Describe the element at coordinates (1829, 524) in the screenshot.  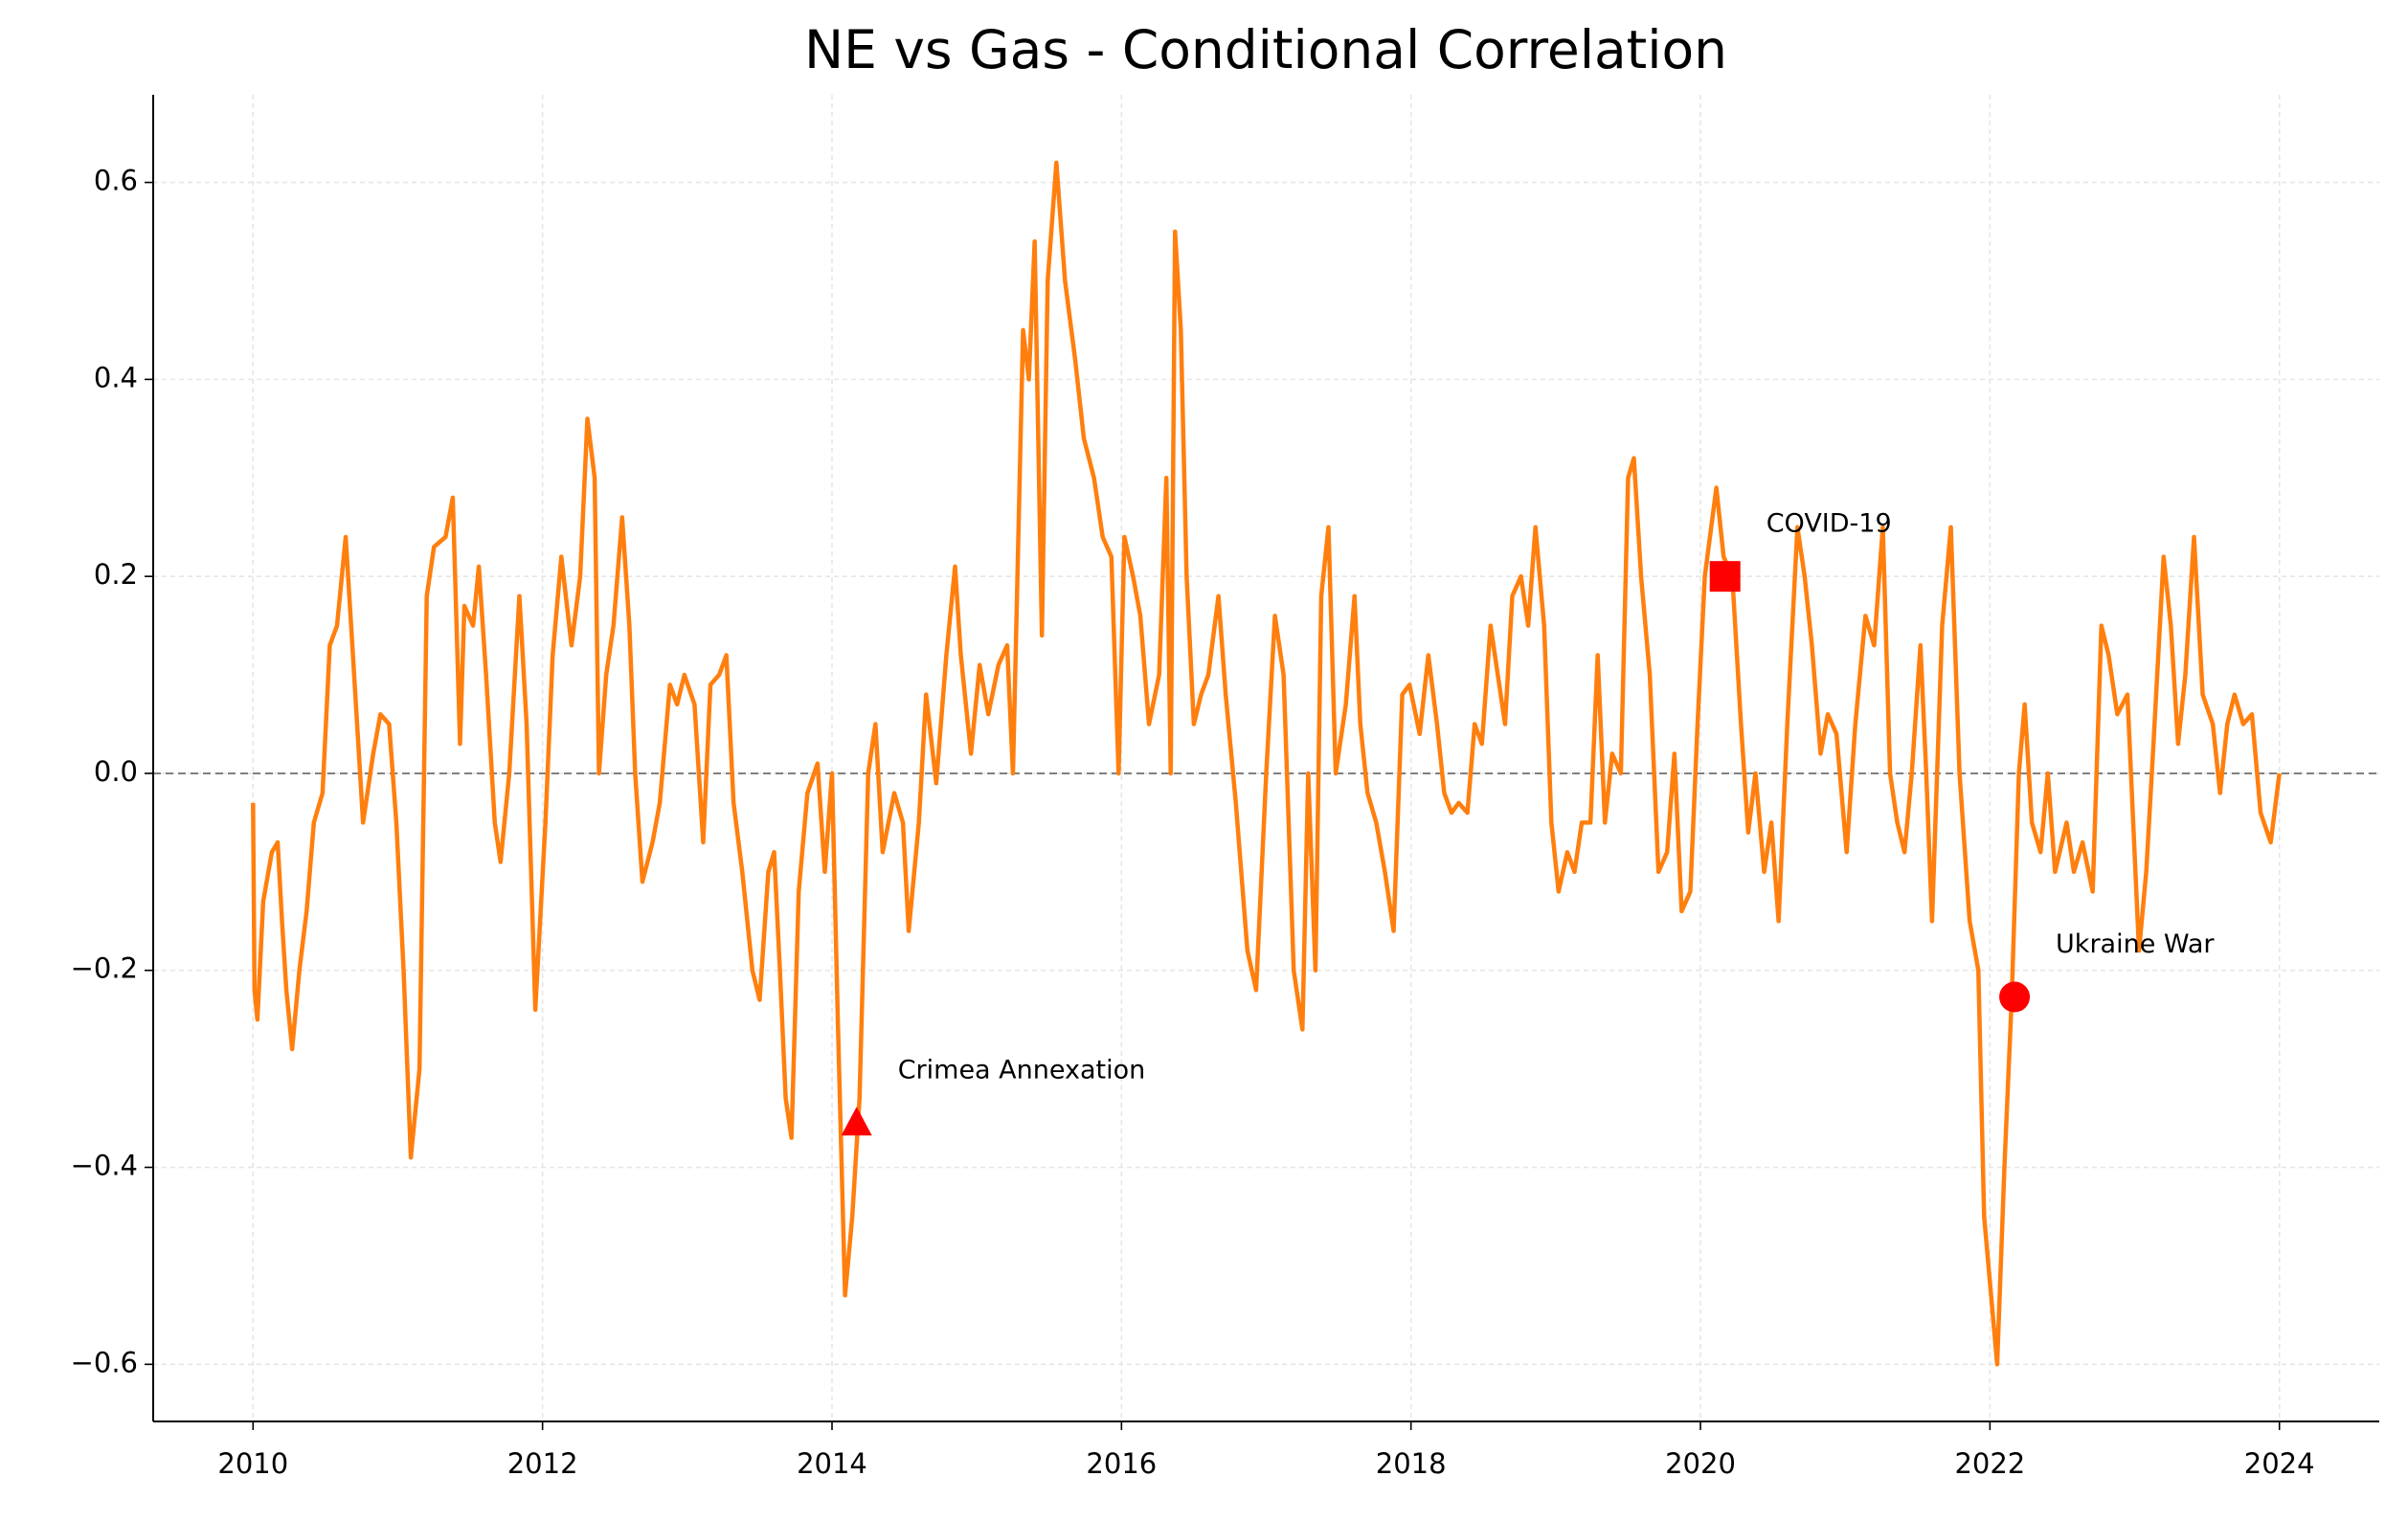
I see `annotation-label: COVID-19` at that location.